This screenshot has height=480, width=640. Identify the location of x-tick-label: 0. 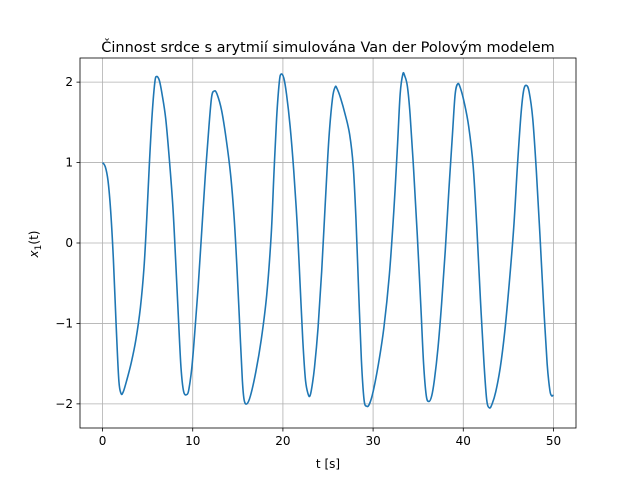
(103, 441).